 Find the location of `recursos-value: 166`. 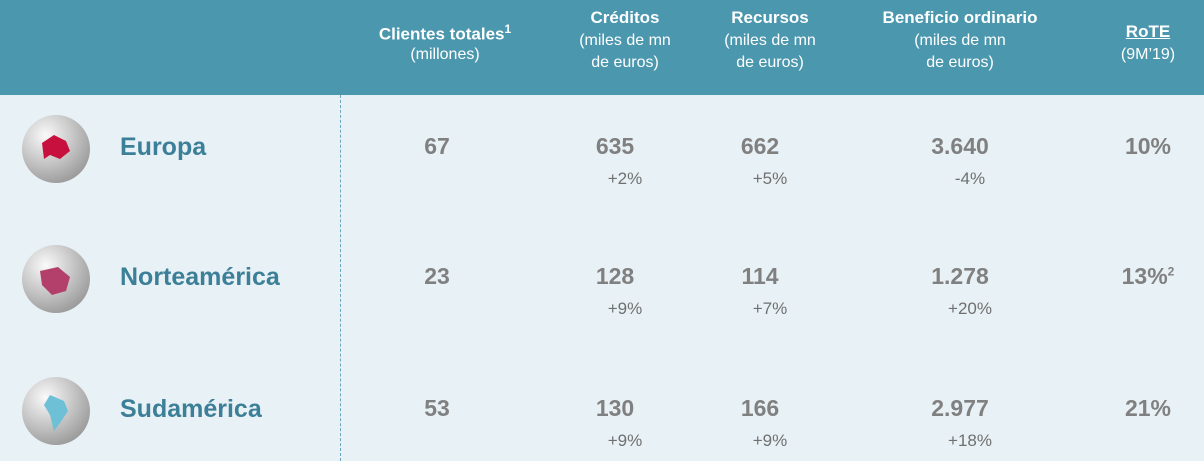

recursos-value: 166 is located at coordinates (760, 408).